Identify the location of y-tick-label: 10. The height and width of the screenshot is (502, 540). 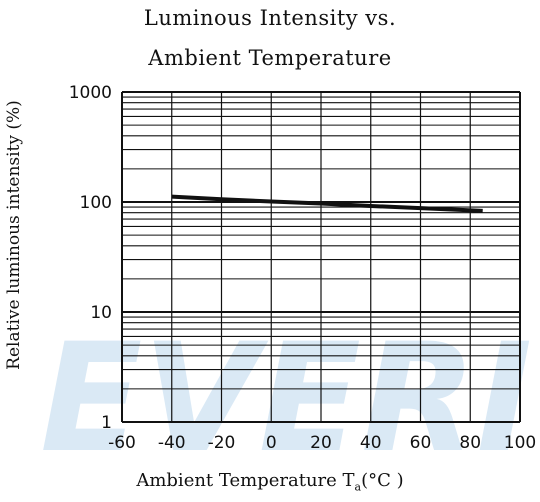
(101, 313).